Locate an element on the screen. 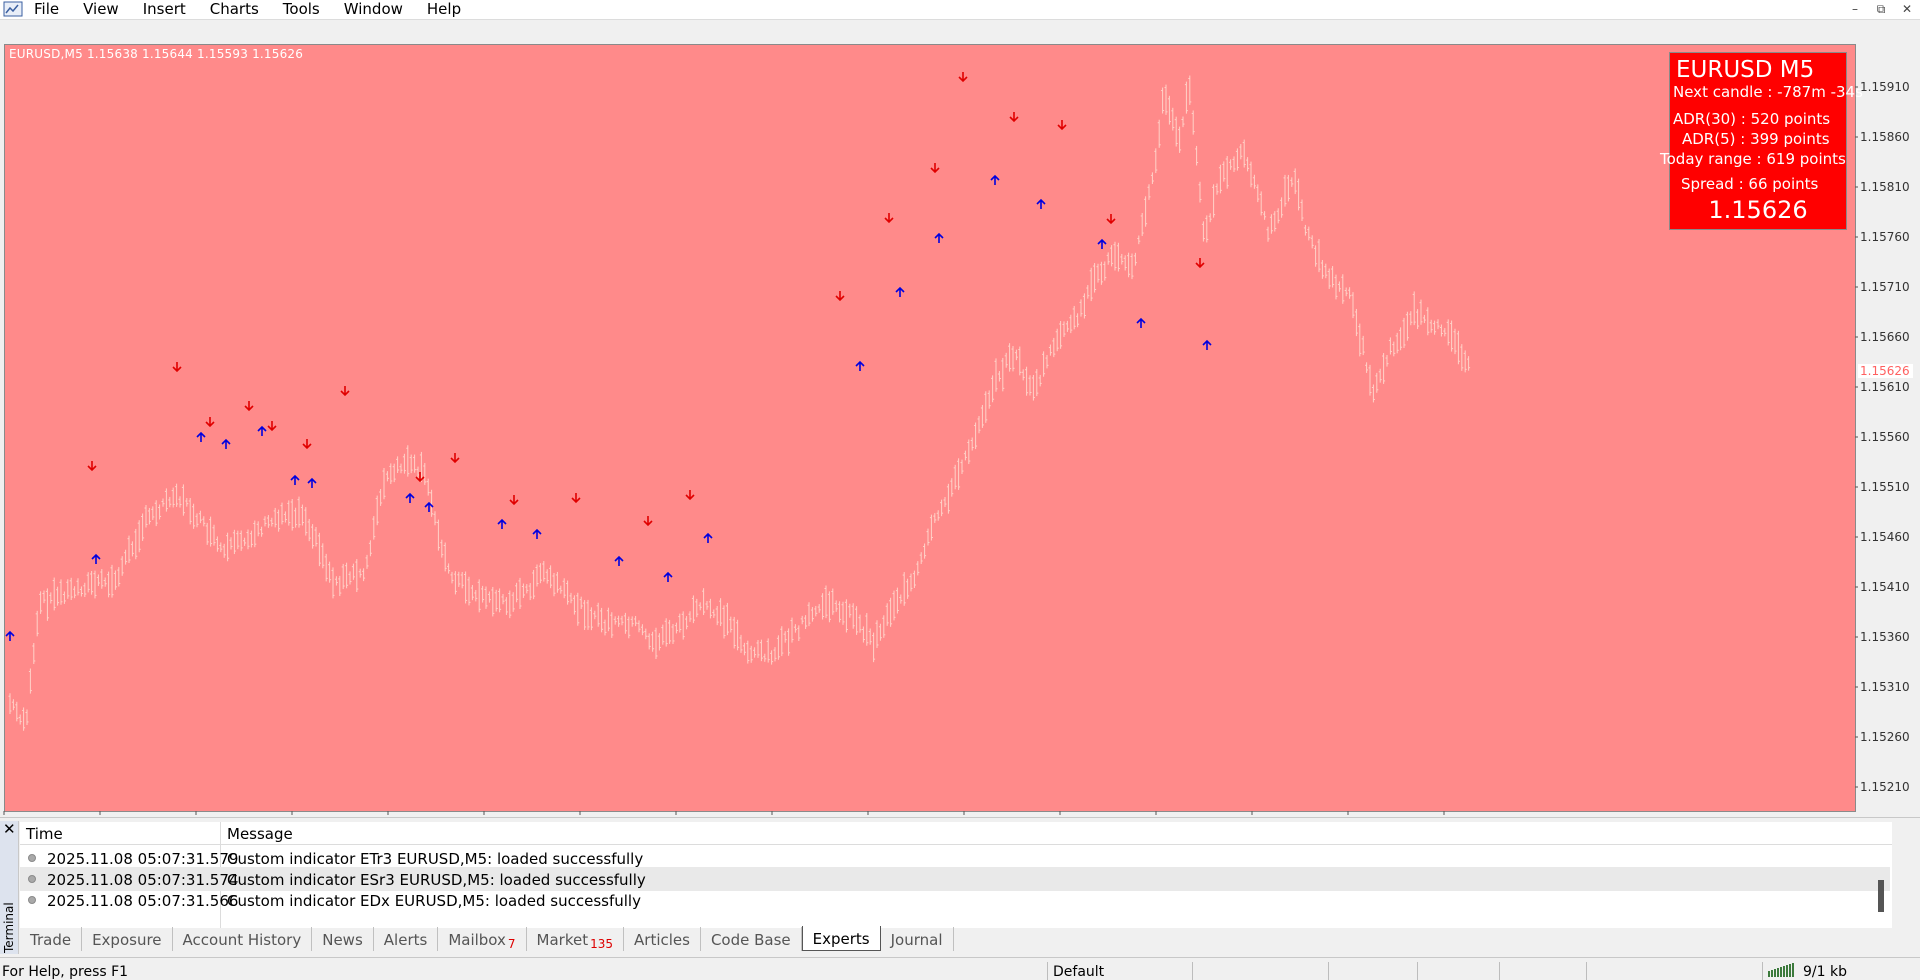 This screenshot has height=980, width=1920. menu-insert: Insert is located at coordinates (164, 9).